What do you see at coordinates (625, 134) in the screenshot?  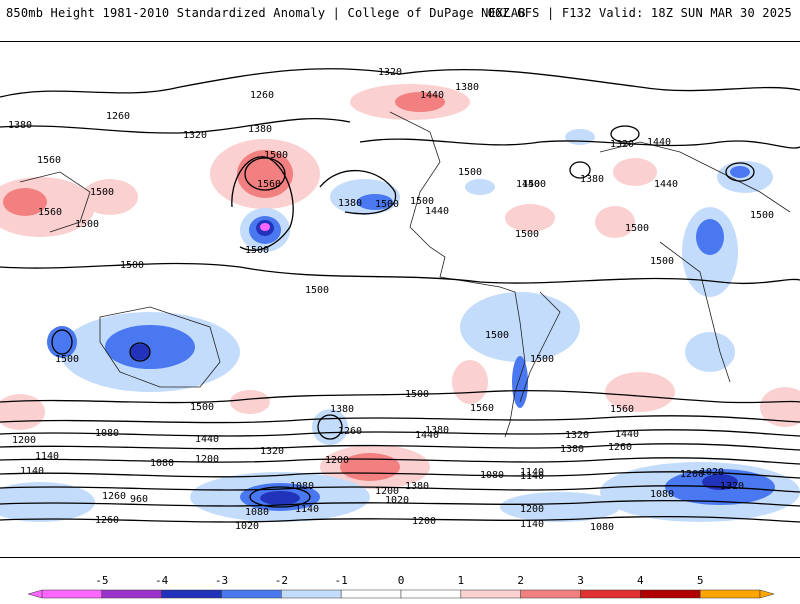 I see `contour-1320-scandinavia` at bounding box center [625, 134].